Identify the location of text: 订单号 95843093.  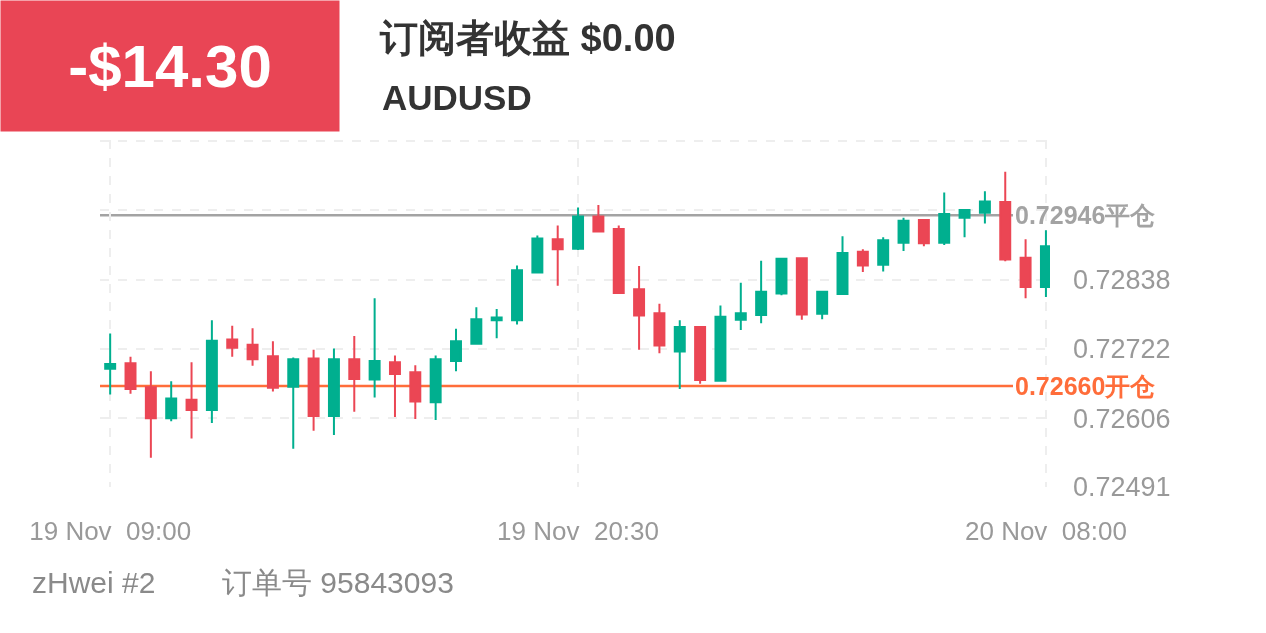
(338, 582).